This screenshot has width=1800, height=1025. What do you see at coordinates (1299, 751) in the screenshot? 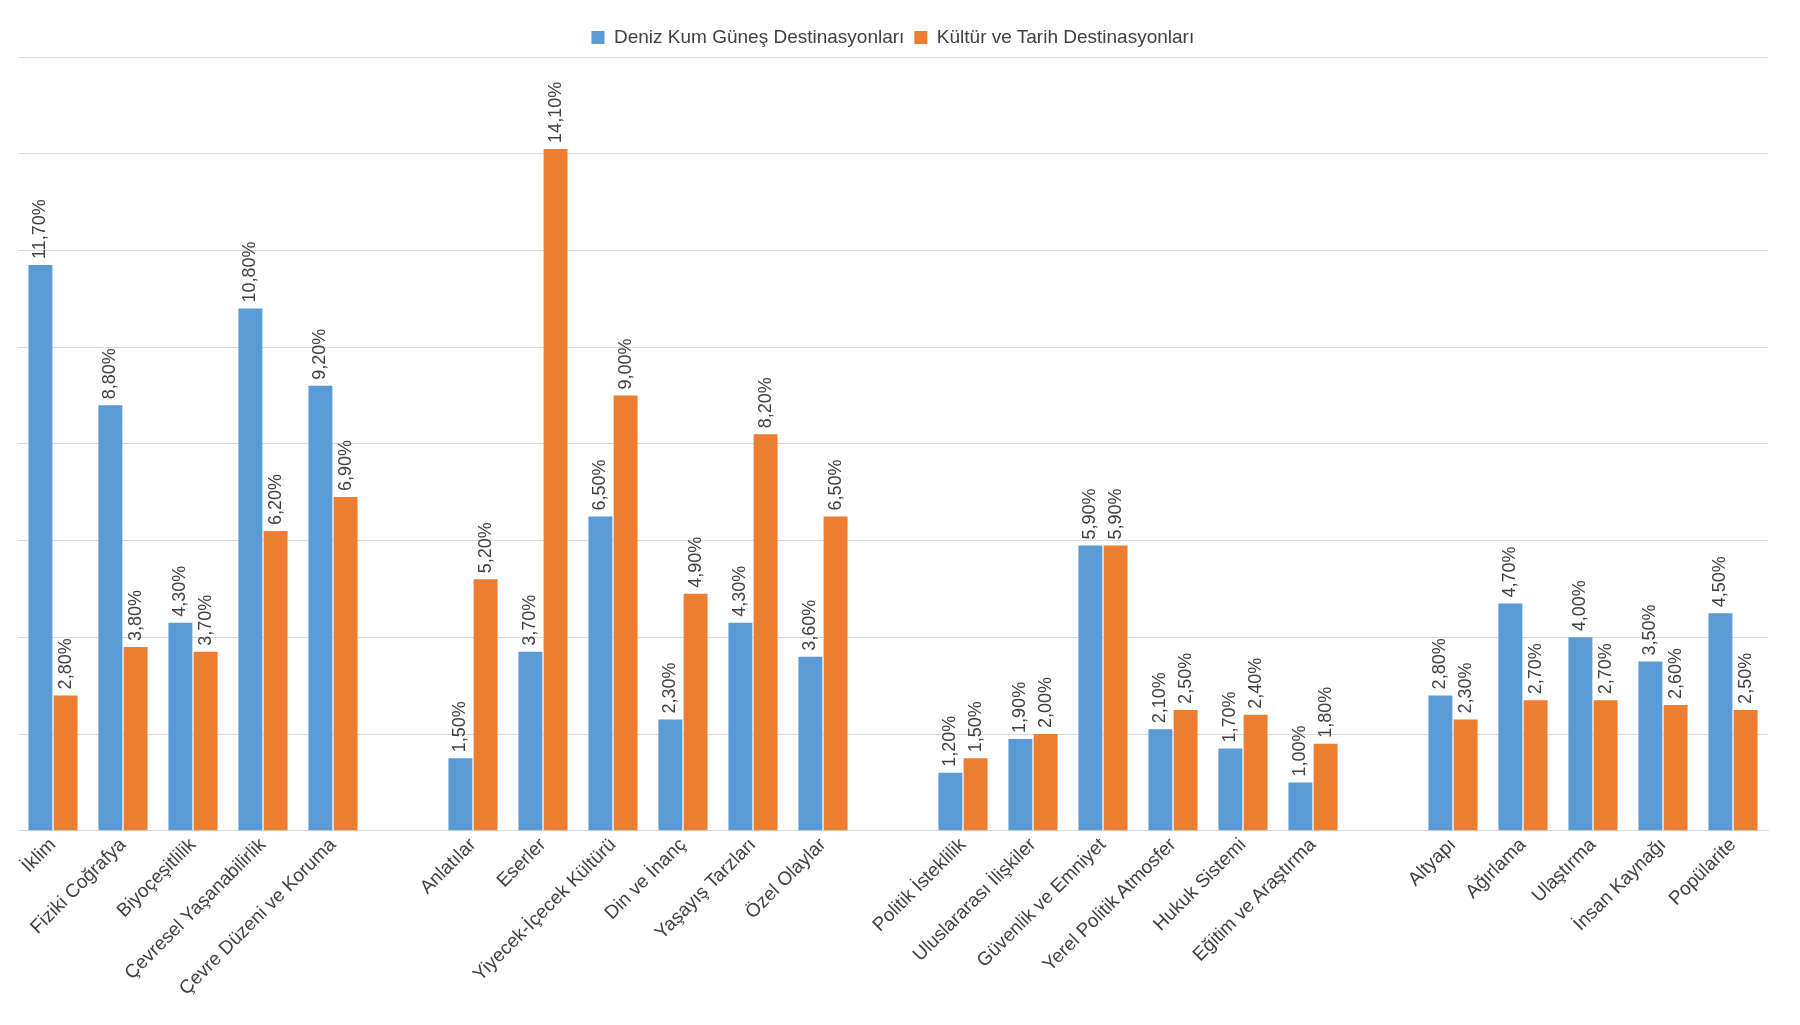
I see `data-label: 1,00%` at bounding box center [1299, 751].